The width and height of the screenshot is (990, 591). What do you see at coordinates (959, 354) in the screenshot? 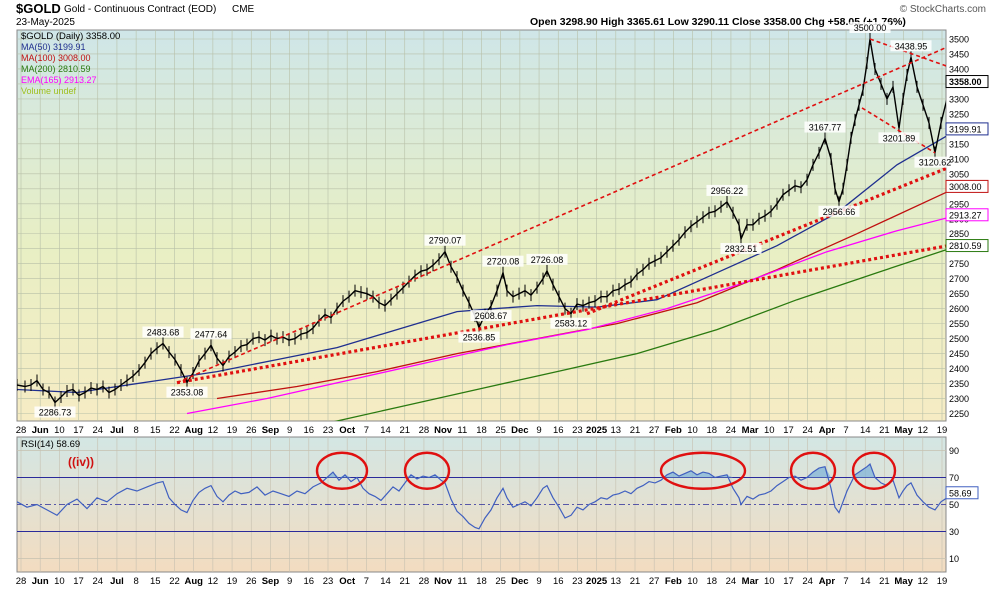
I see `y-tick-label: 2450` at bounding box center [959, 354].